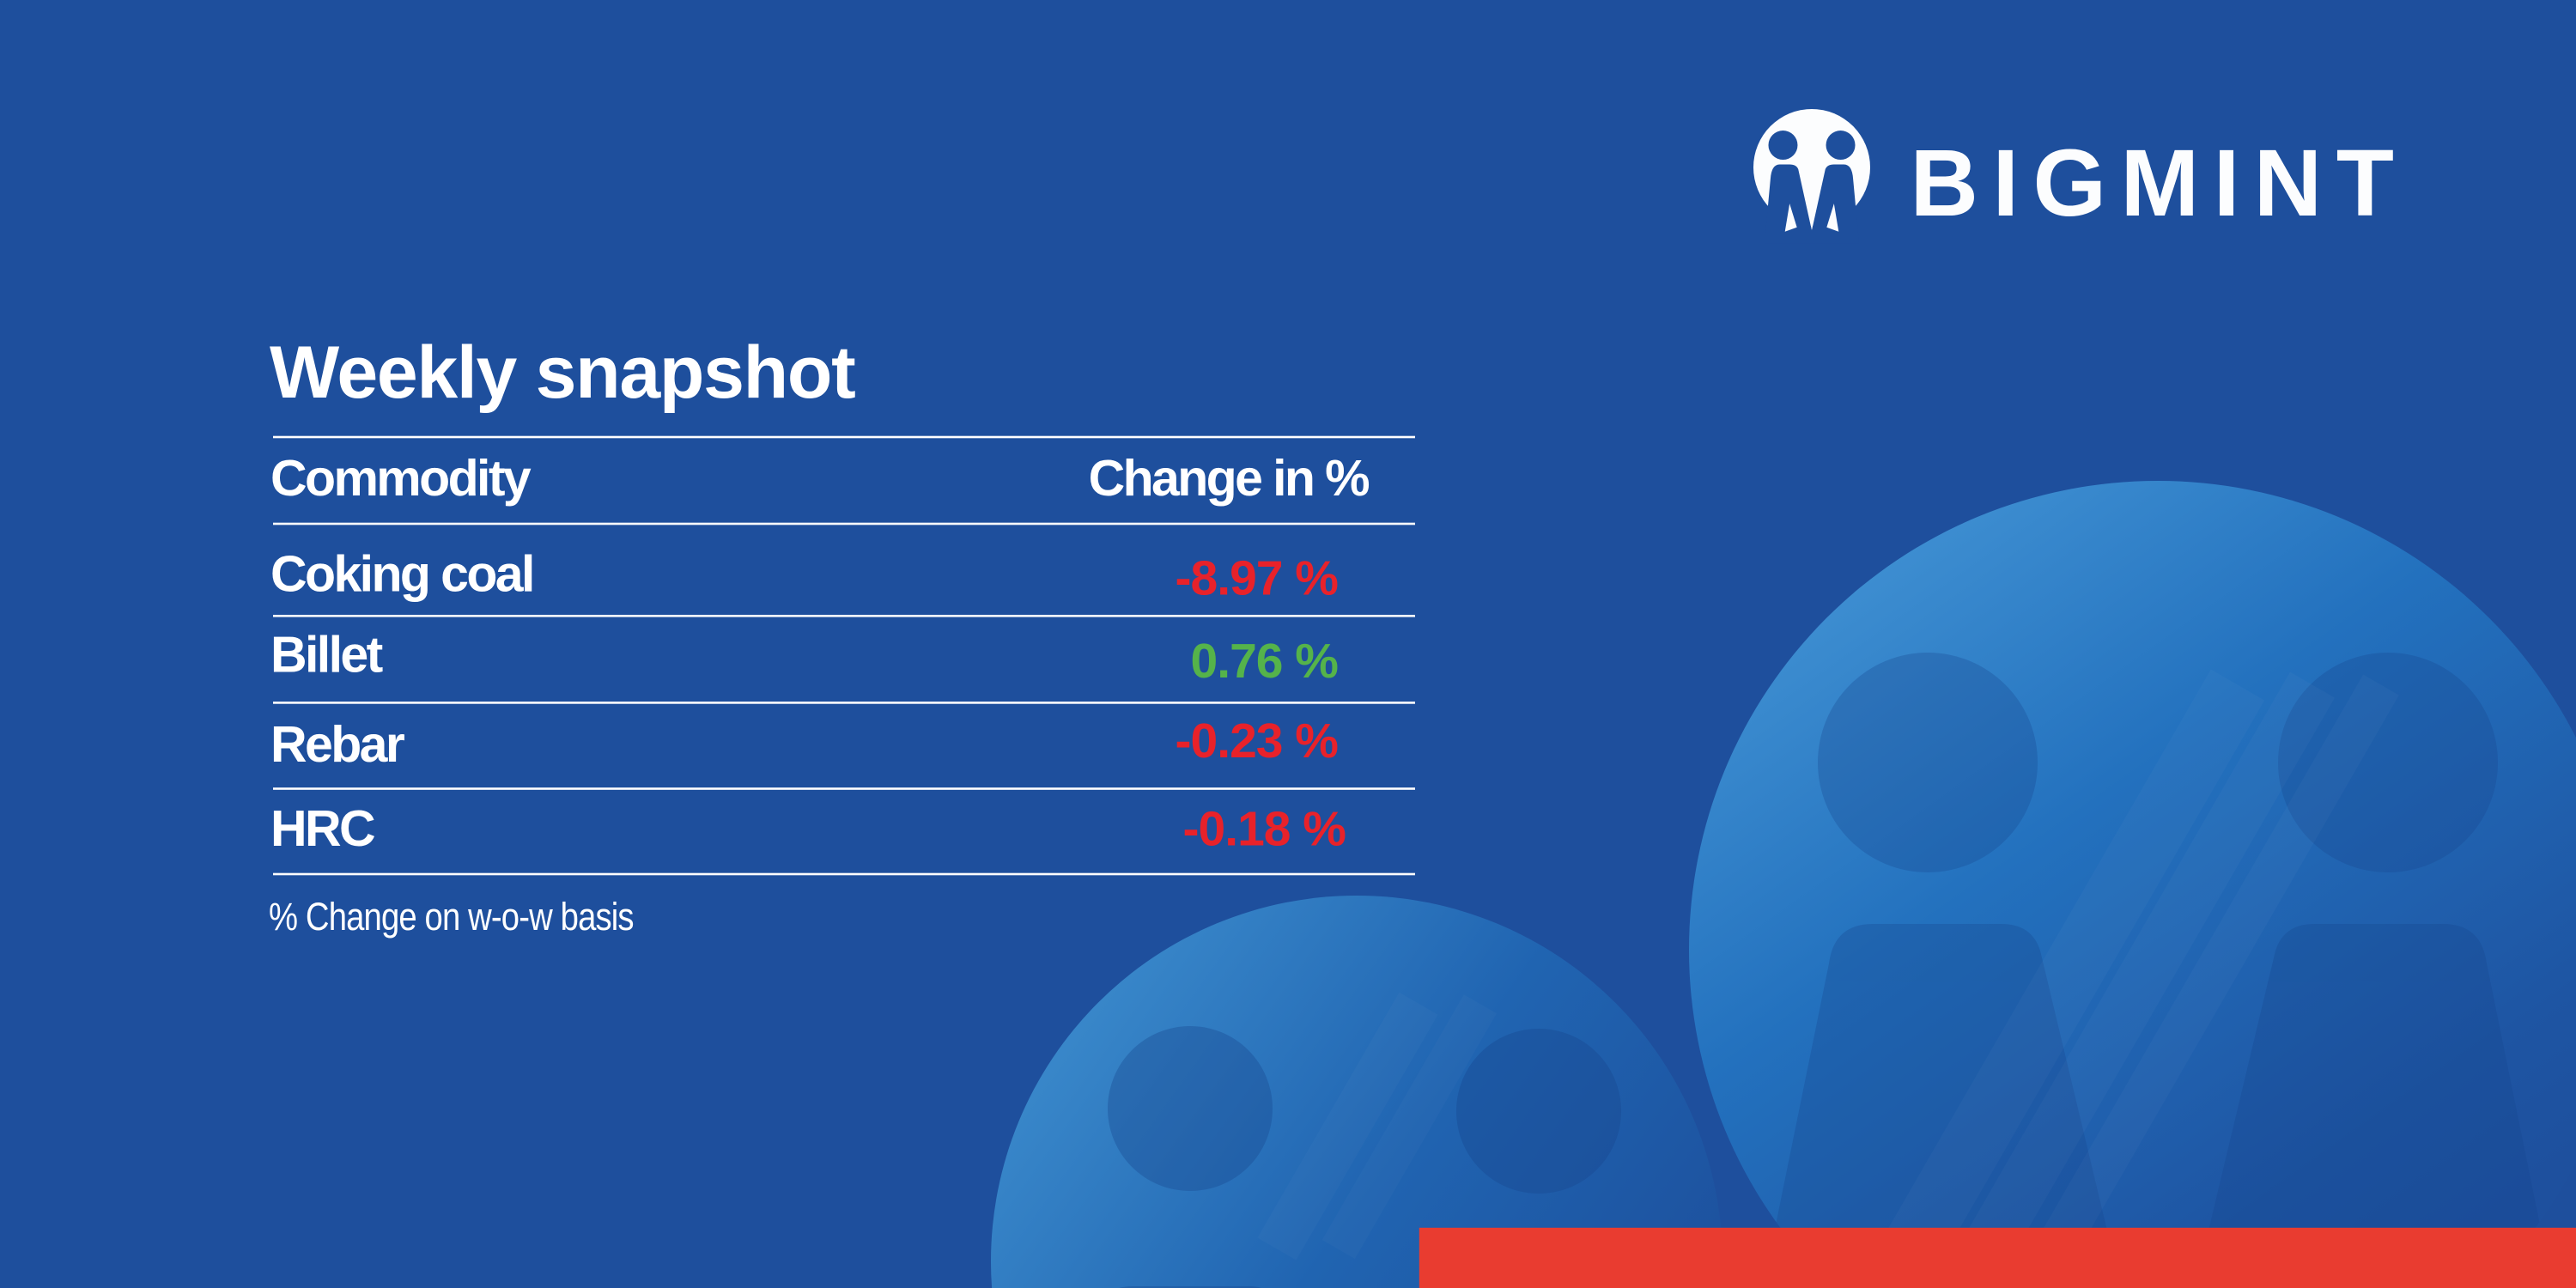 Image resolution: width=2576 pixels, height=1288 pixels. Describe the element at coordinates (563, 372) in the screenshot. I see `svg-text: Weekly snapshot` at that location.